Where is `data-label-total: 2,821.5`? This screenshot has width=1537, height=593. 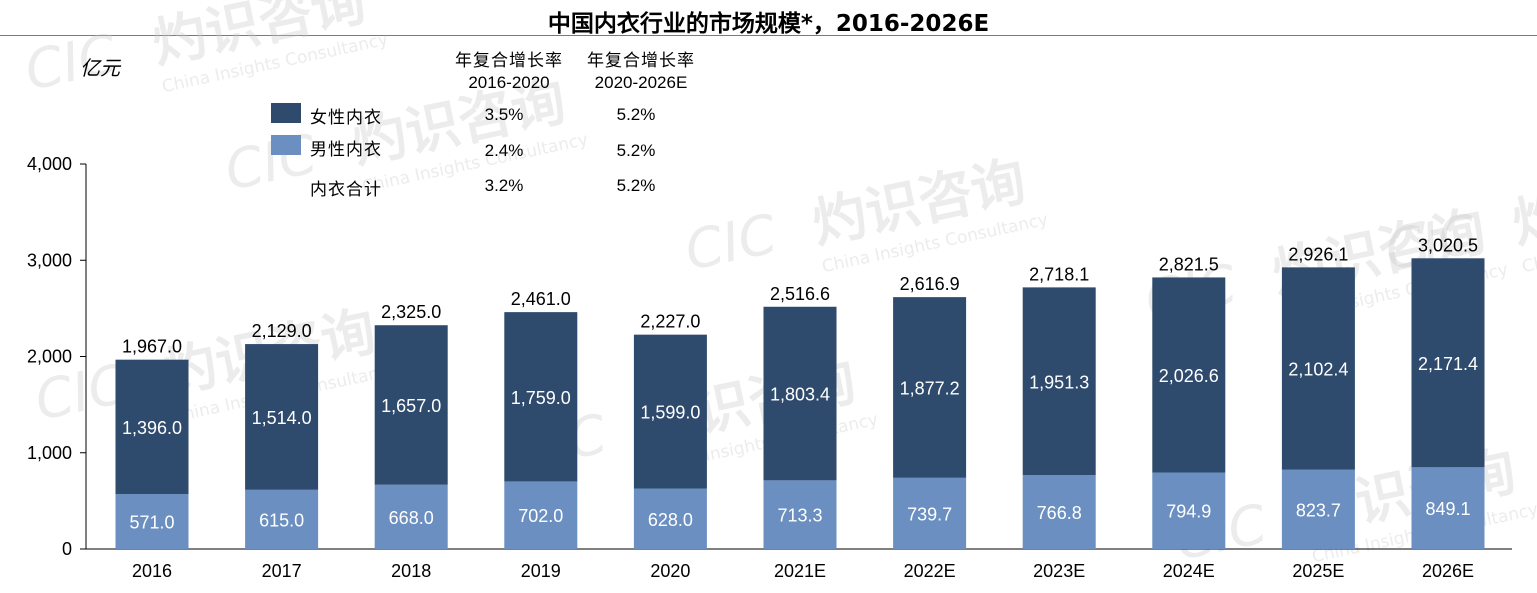 data-label-total: 2,821.5 is located at coordinates (1189, 264).